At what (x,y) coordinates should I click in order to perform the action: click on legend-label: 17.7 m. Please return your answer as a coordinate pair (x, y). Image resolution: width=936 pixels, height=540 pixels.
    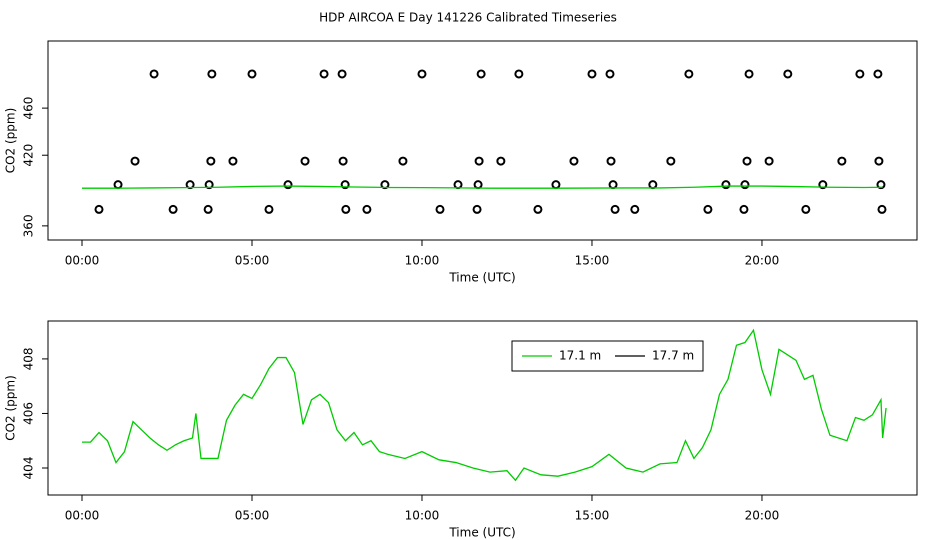
    Looking at the image, I should click on (673, 356).